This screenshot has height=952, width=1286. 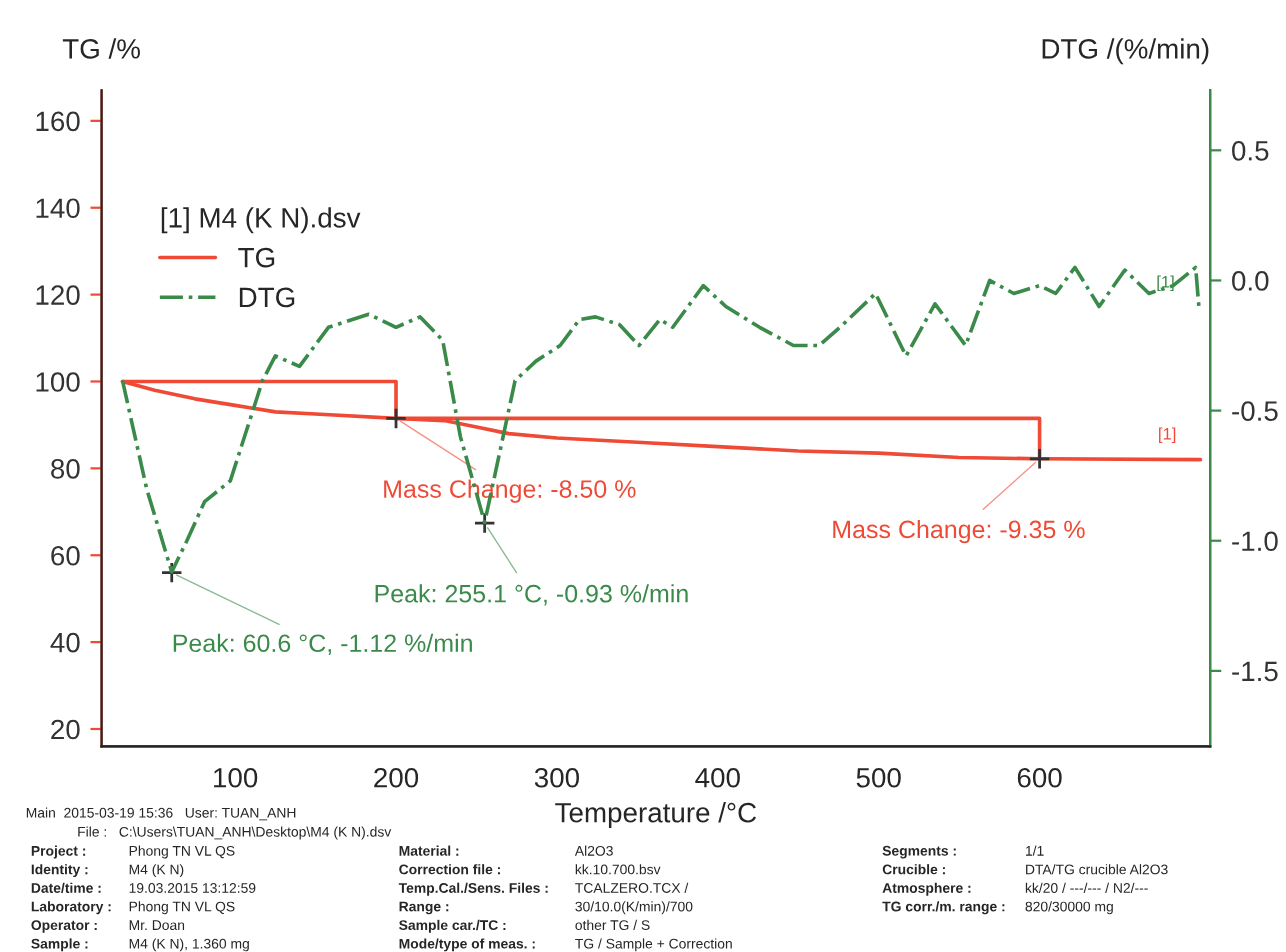 I want to click on x-tick-label: 500, so click(x=878, y=777).